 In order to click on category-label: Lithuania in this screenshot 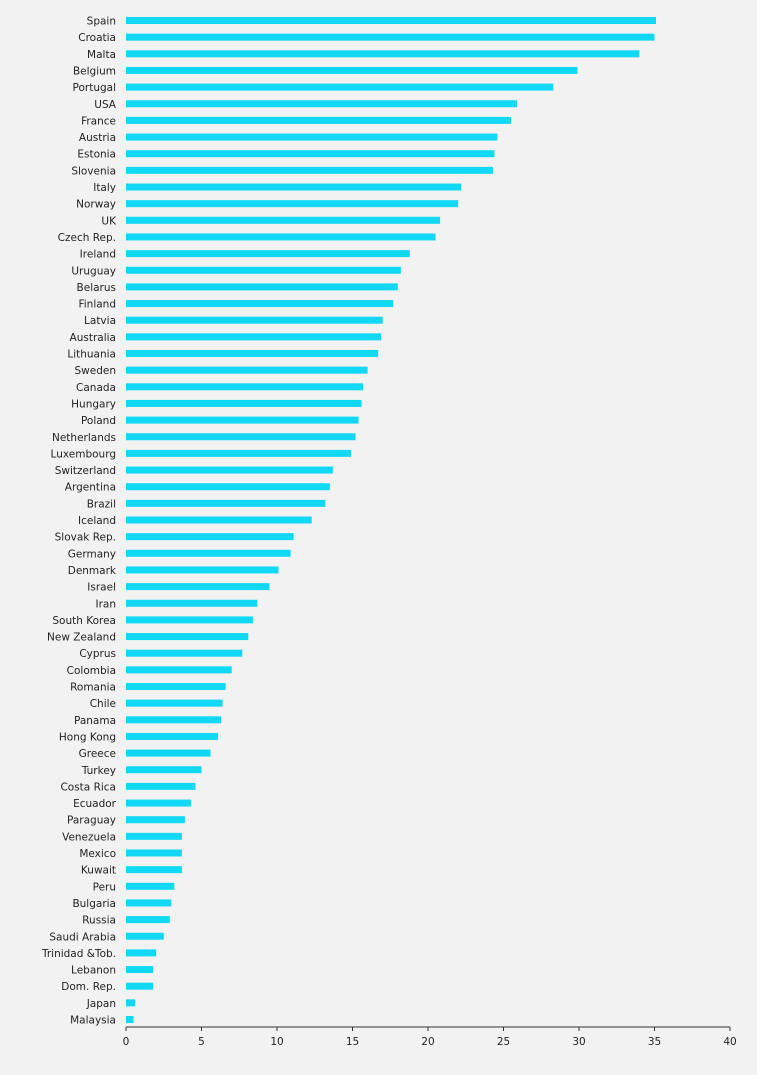, I will do `click(91, 355)`.